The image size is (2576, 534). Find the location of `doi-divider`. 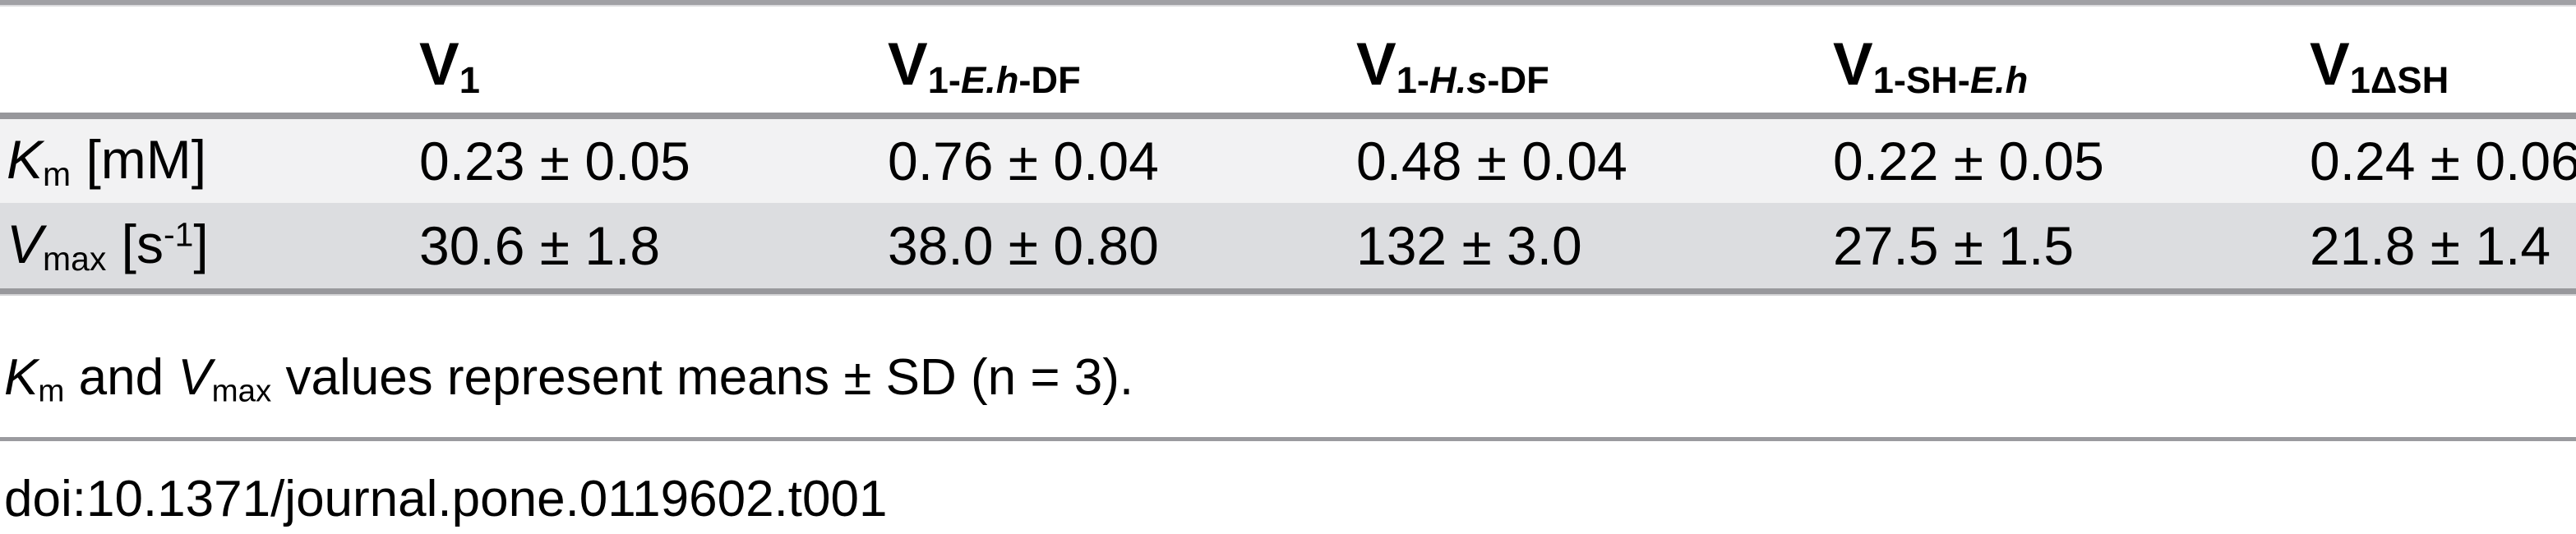

doi-divider is located at coordinates (1288, 439).